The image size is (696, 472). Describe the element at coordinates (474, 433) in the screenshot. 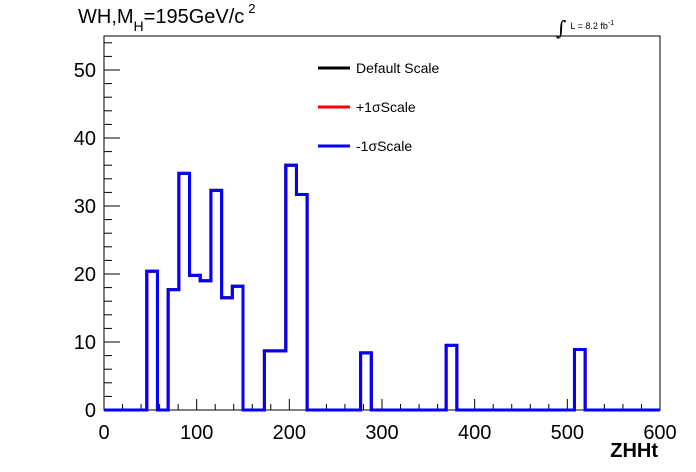

I see `x-tick-label: 400` at that location.